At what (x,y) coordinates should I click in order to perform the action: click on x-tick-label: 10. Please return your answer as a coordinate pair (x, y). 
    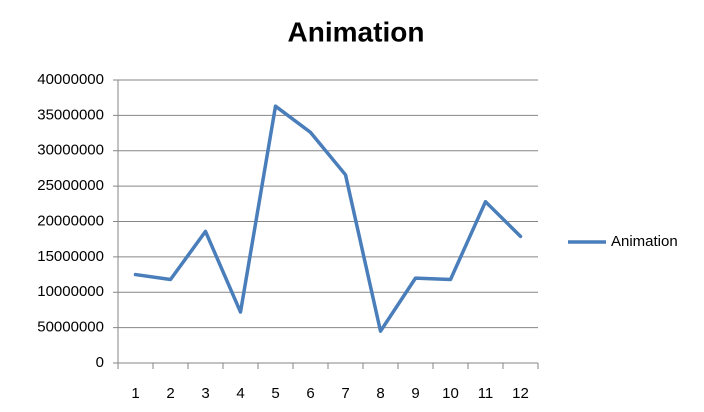
    Looking at the image, I should click on (450, 393).